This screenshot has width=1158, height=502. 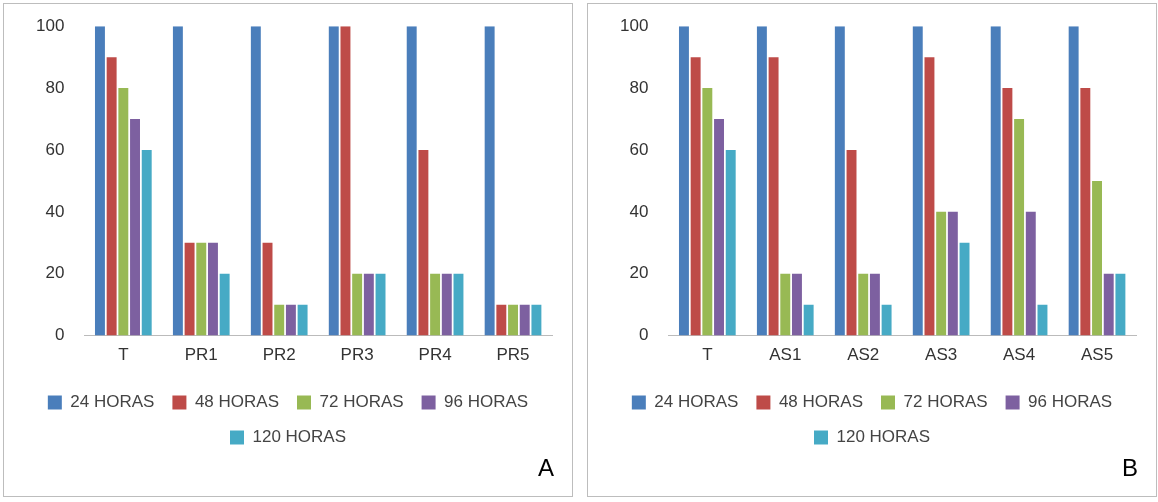 I want to click on x-tick-label: PR3, so click(x=357, y=355).